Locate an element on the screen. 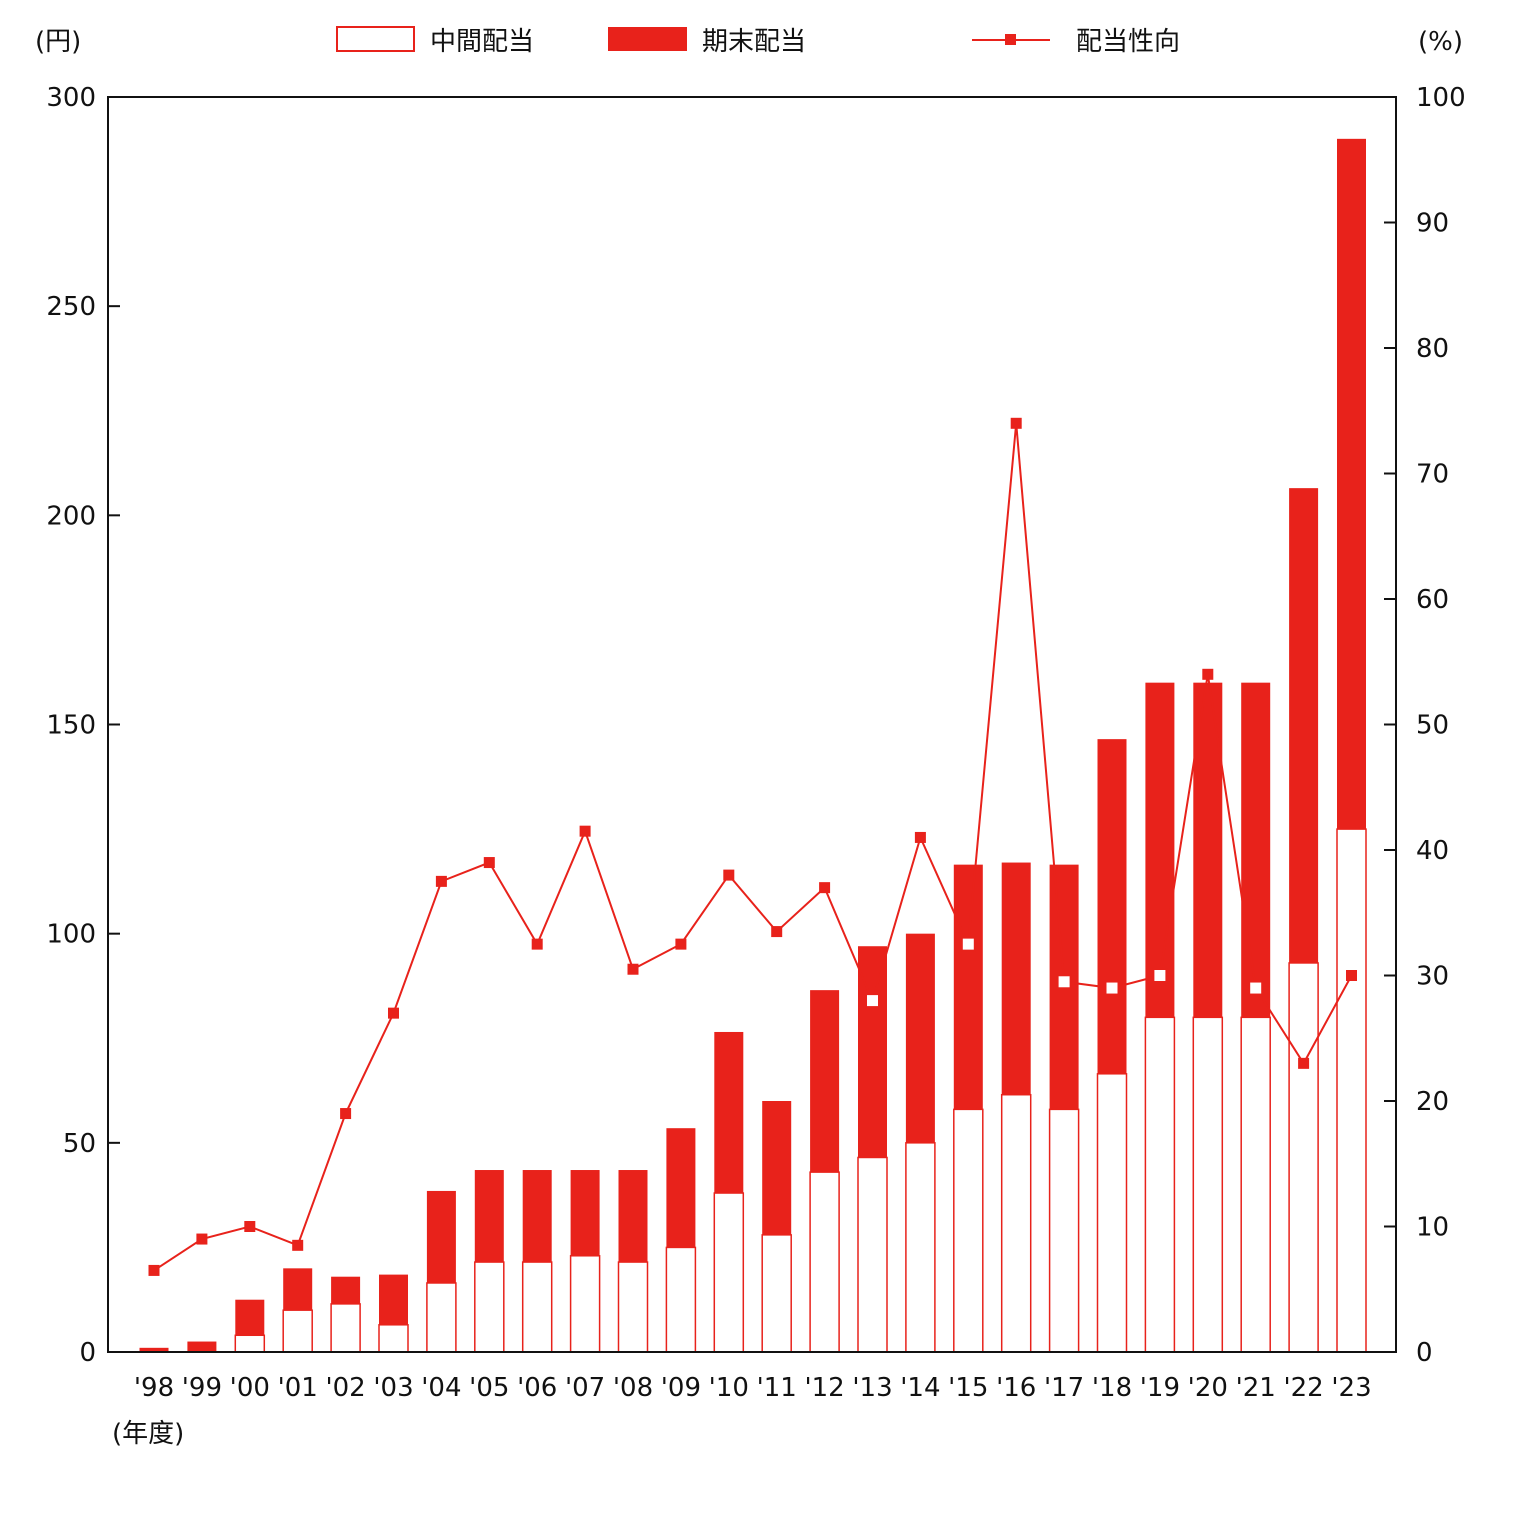 This screenshot has height=1525, width=1525. left-axis-ticks: 0 50 100 150 200 250 300 is located at coordinates (83, 725).